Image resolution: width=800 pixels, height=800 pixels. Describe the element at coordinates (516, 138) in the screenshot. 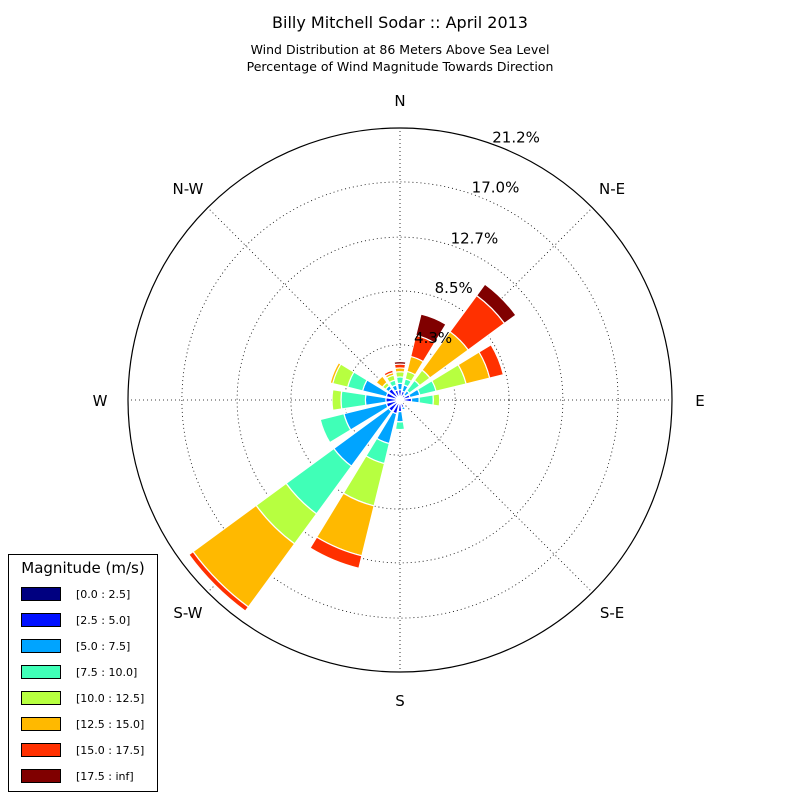

I see `radial-tick-label: 21.2%` at that location.